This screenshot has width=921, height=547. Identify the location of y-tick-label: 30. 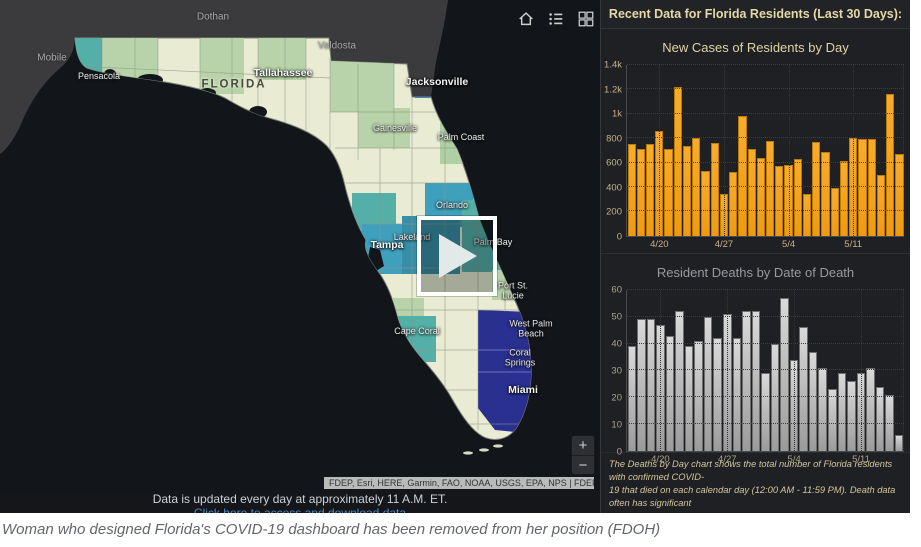
(616, 371).